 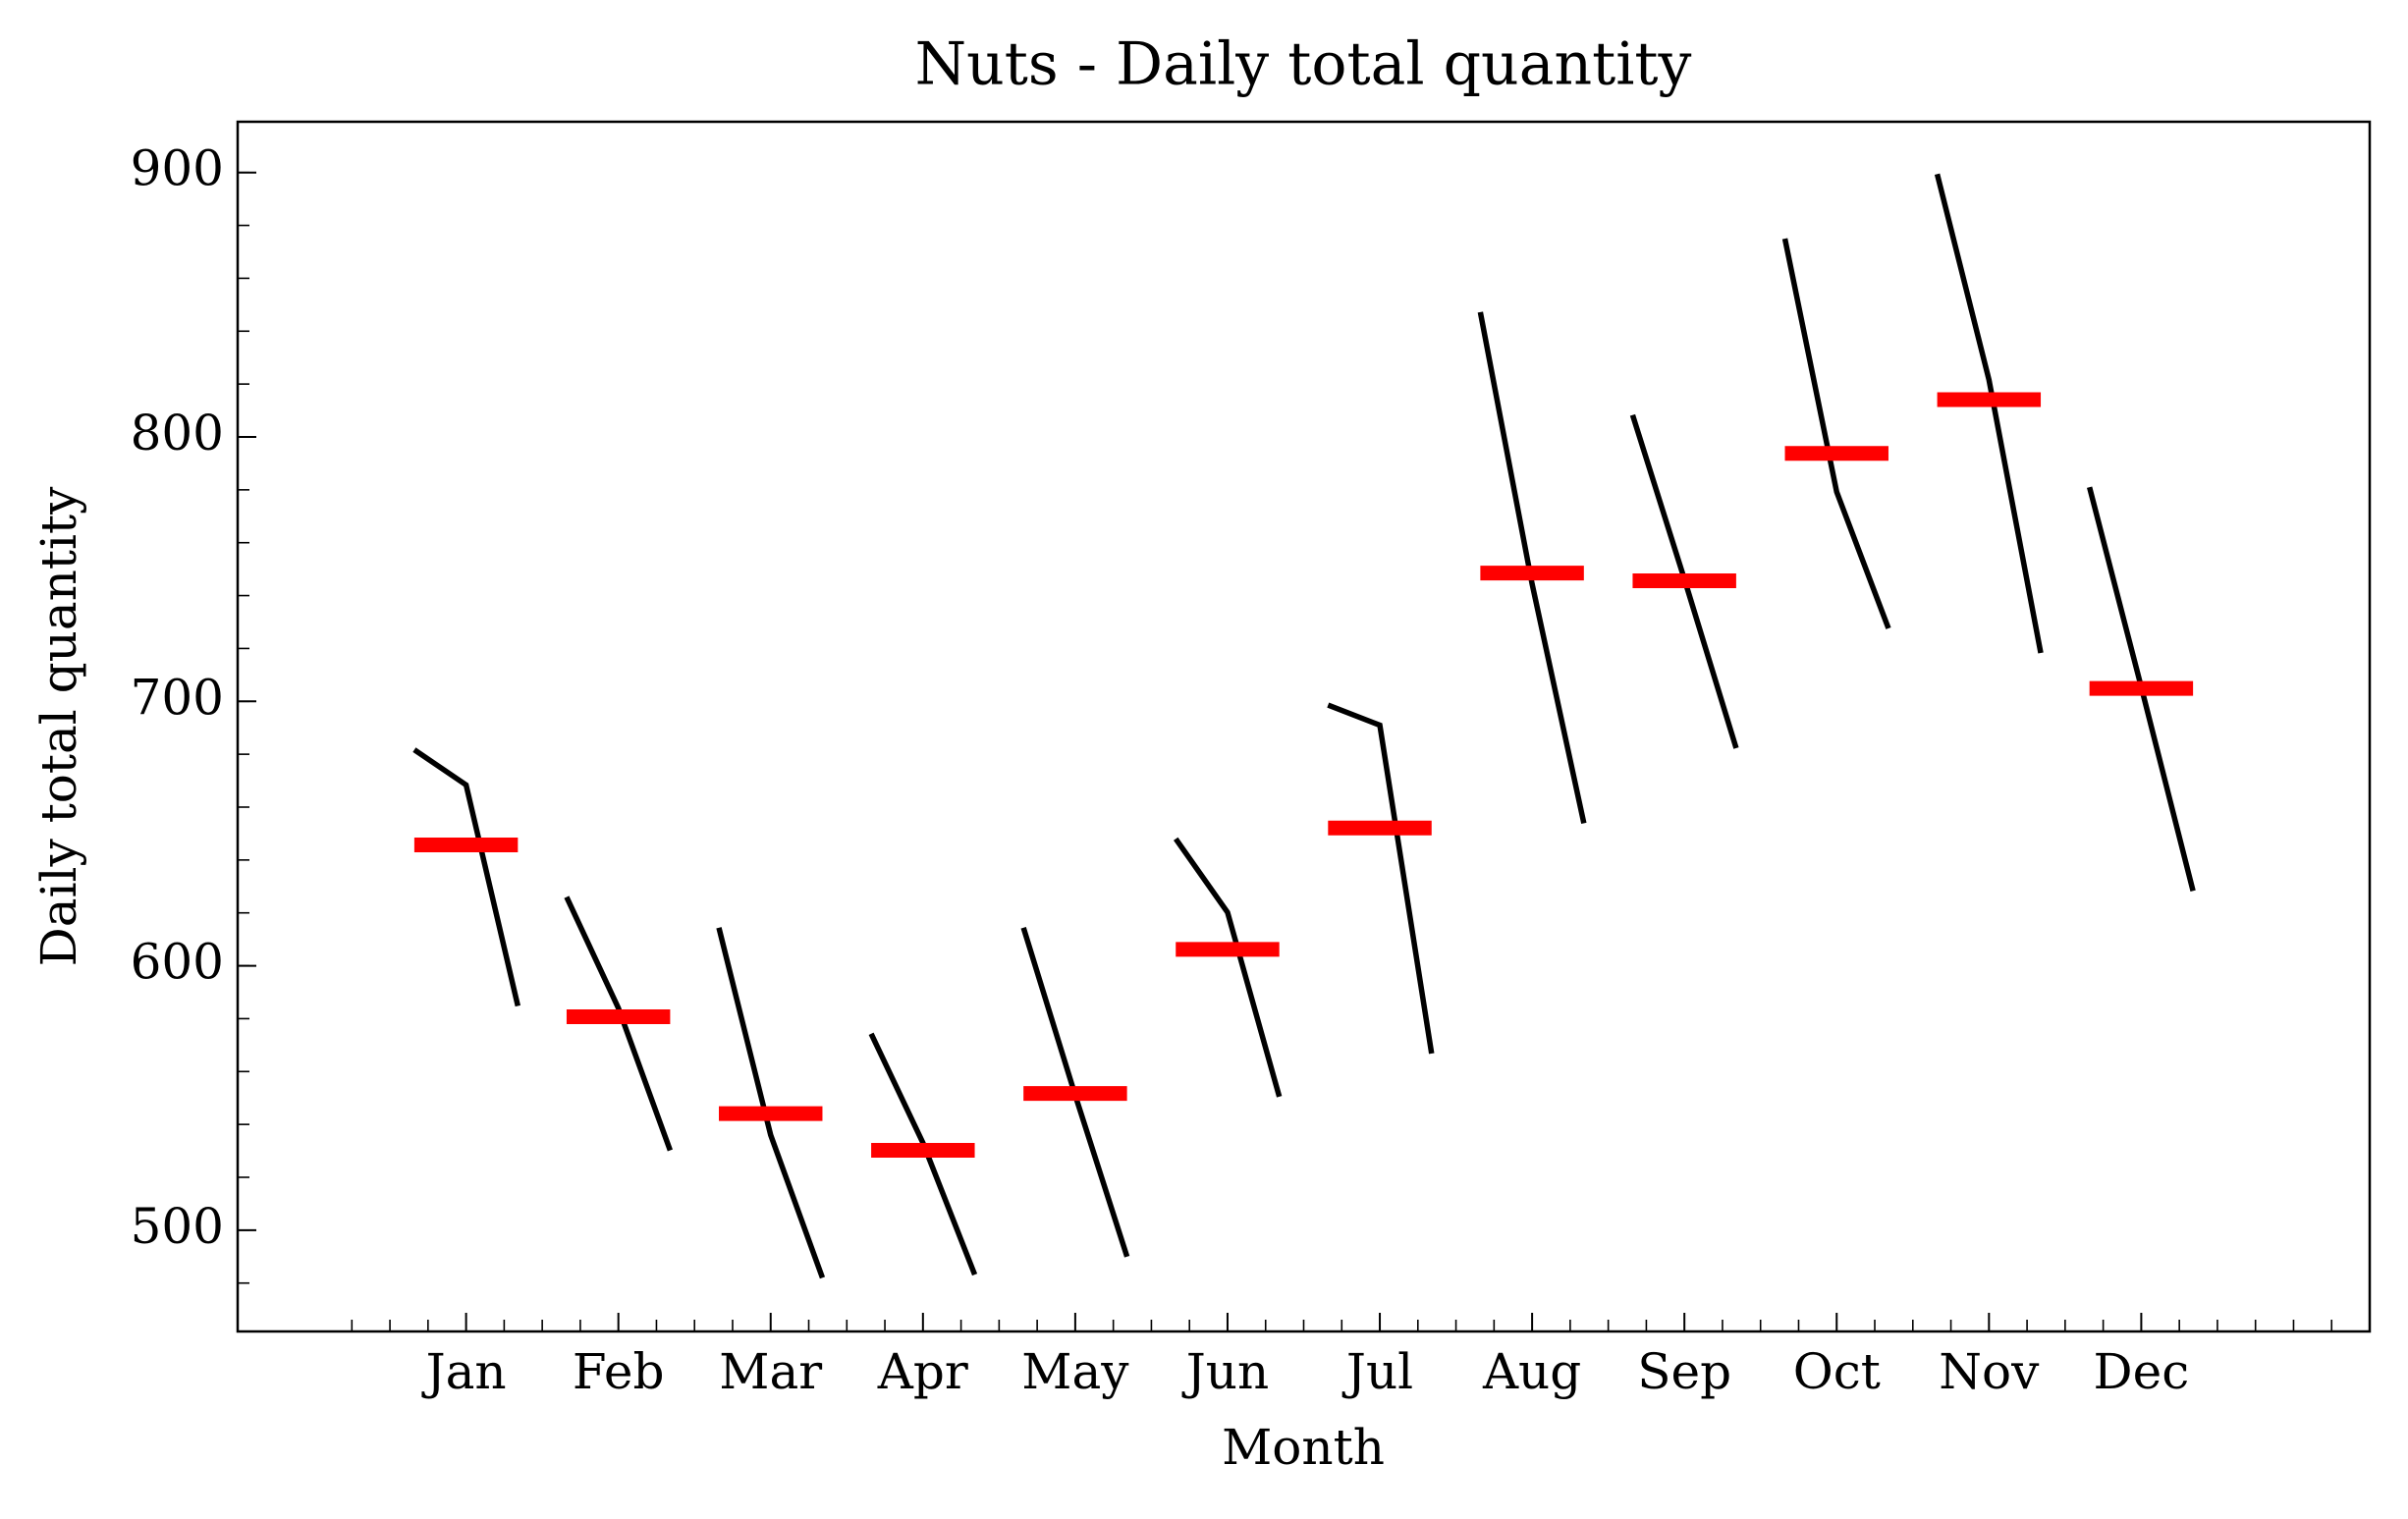 I want to click on x-tick-label: Mar, so click(x=771, y=1371).